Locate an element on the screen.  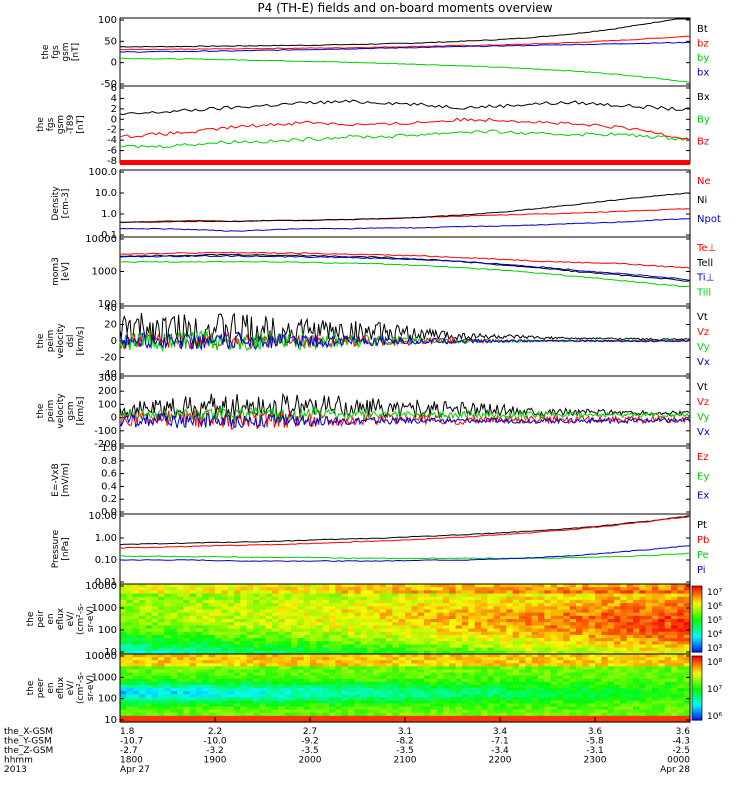
series-line-Bx is located at coordinates (405, 107).